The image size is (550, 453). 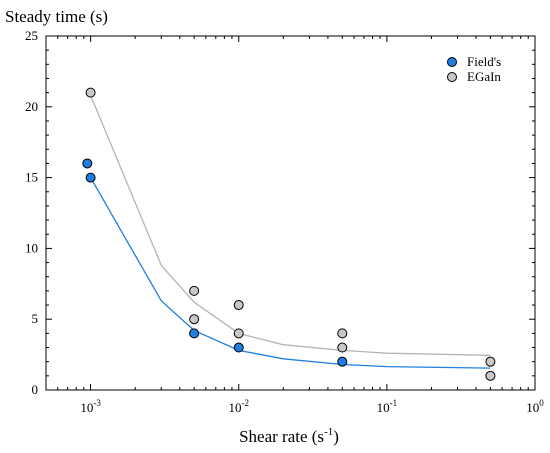 What do you see at coordinates (31, 177) in the screenshot?
I see `y-tick-label: 15` at bounding box center [31, 177].